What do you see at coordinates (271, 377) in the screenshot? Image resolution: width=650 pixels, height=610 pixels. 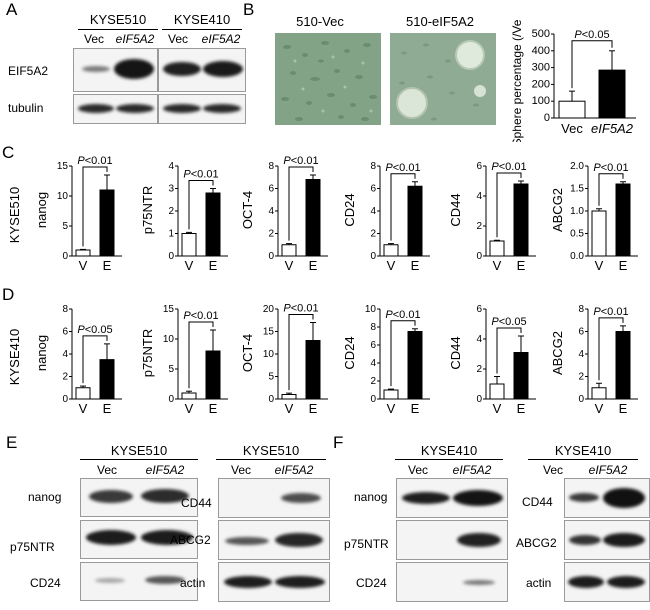 I see `y-tick-label: 5` at bounding box center [271, 377].